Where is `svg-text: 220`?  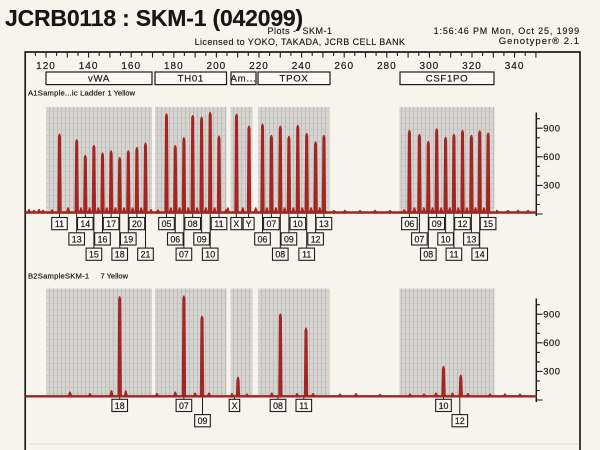
svg-text: 220 is located at coordinates (259, 66).